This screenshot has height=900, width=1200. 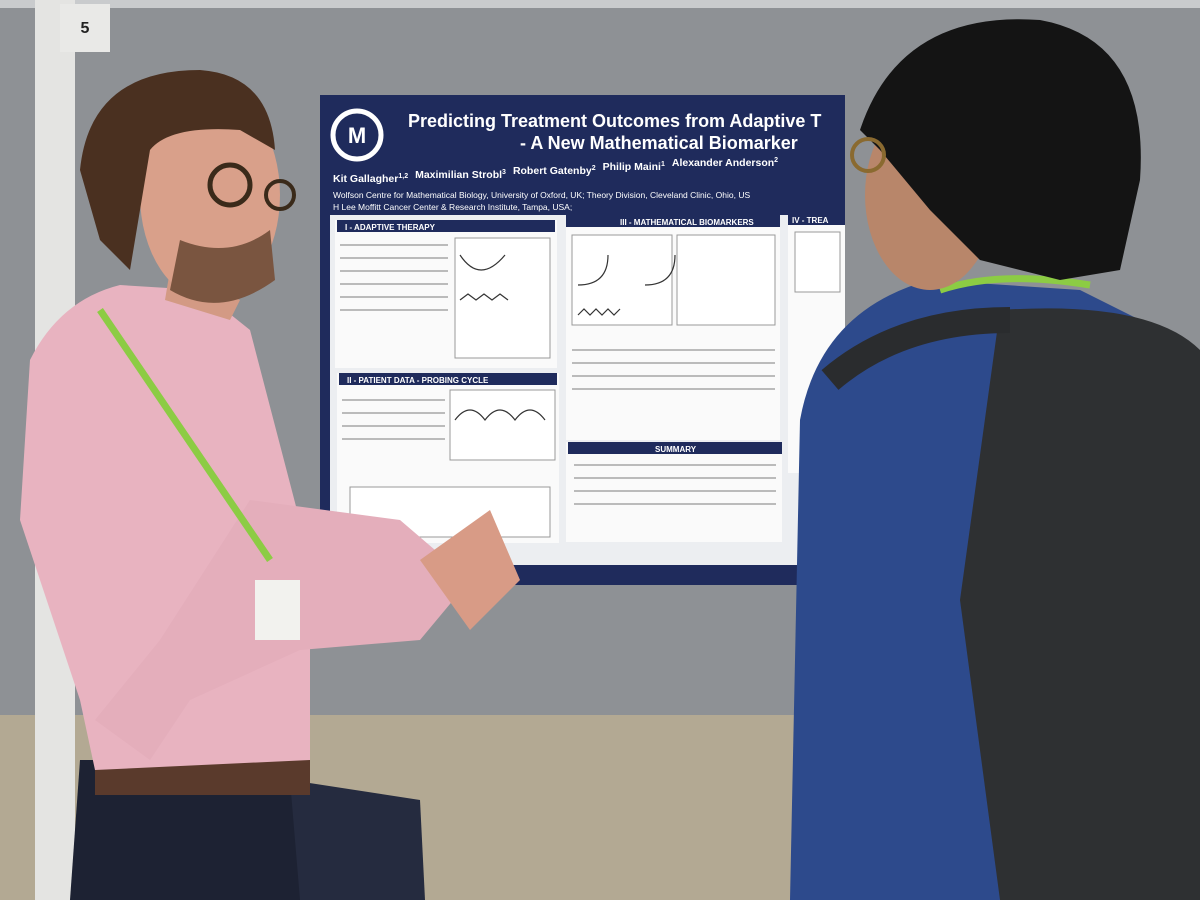 I want to click on logo-mark: M, so click(x=357, y=135).